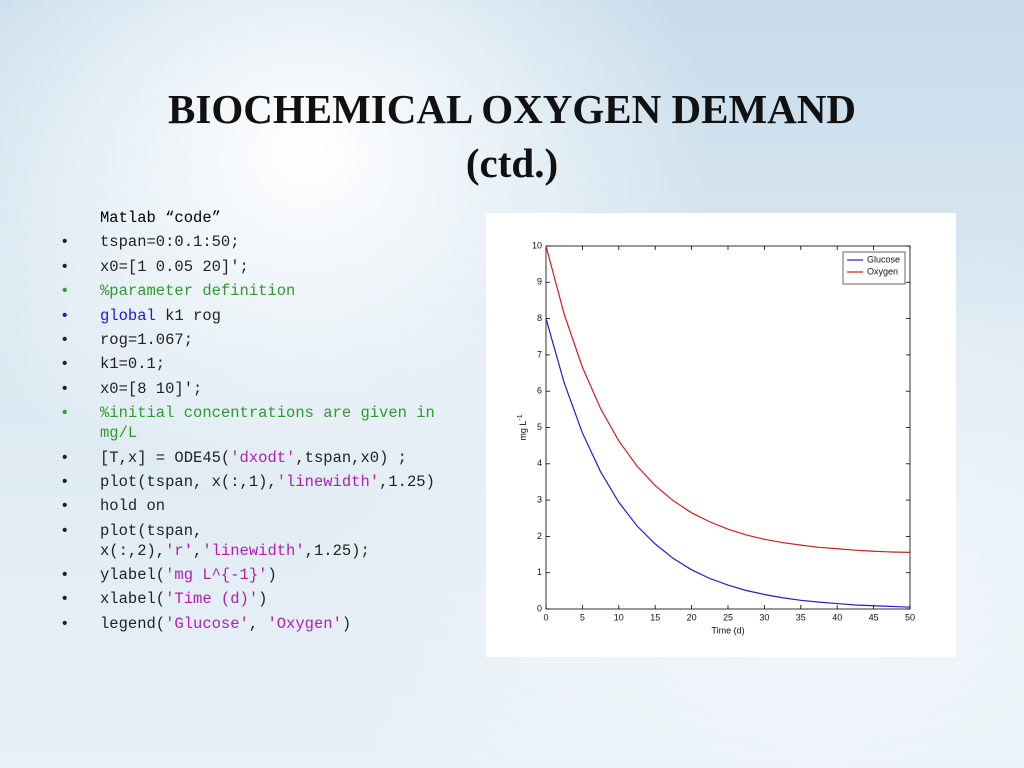 This screenshot has width=1024, height=768. What do you see at coordinates (133, 364) in the screenshot?
I see `code-segment: k1=0.1;` at bounding box center [133, 364].